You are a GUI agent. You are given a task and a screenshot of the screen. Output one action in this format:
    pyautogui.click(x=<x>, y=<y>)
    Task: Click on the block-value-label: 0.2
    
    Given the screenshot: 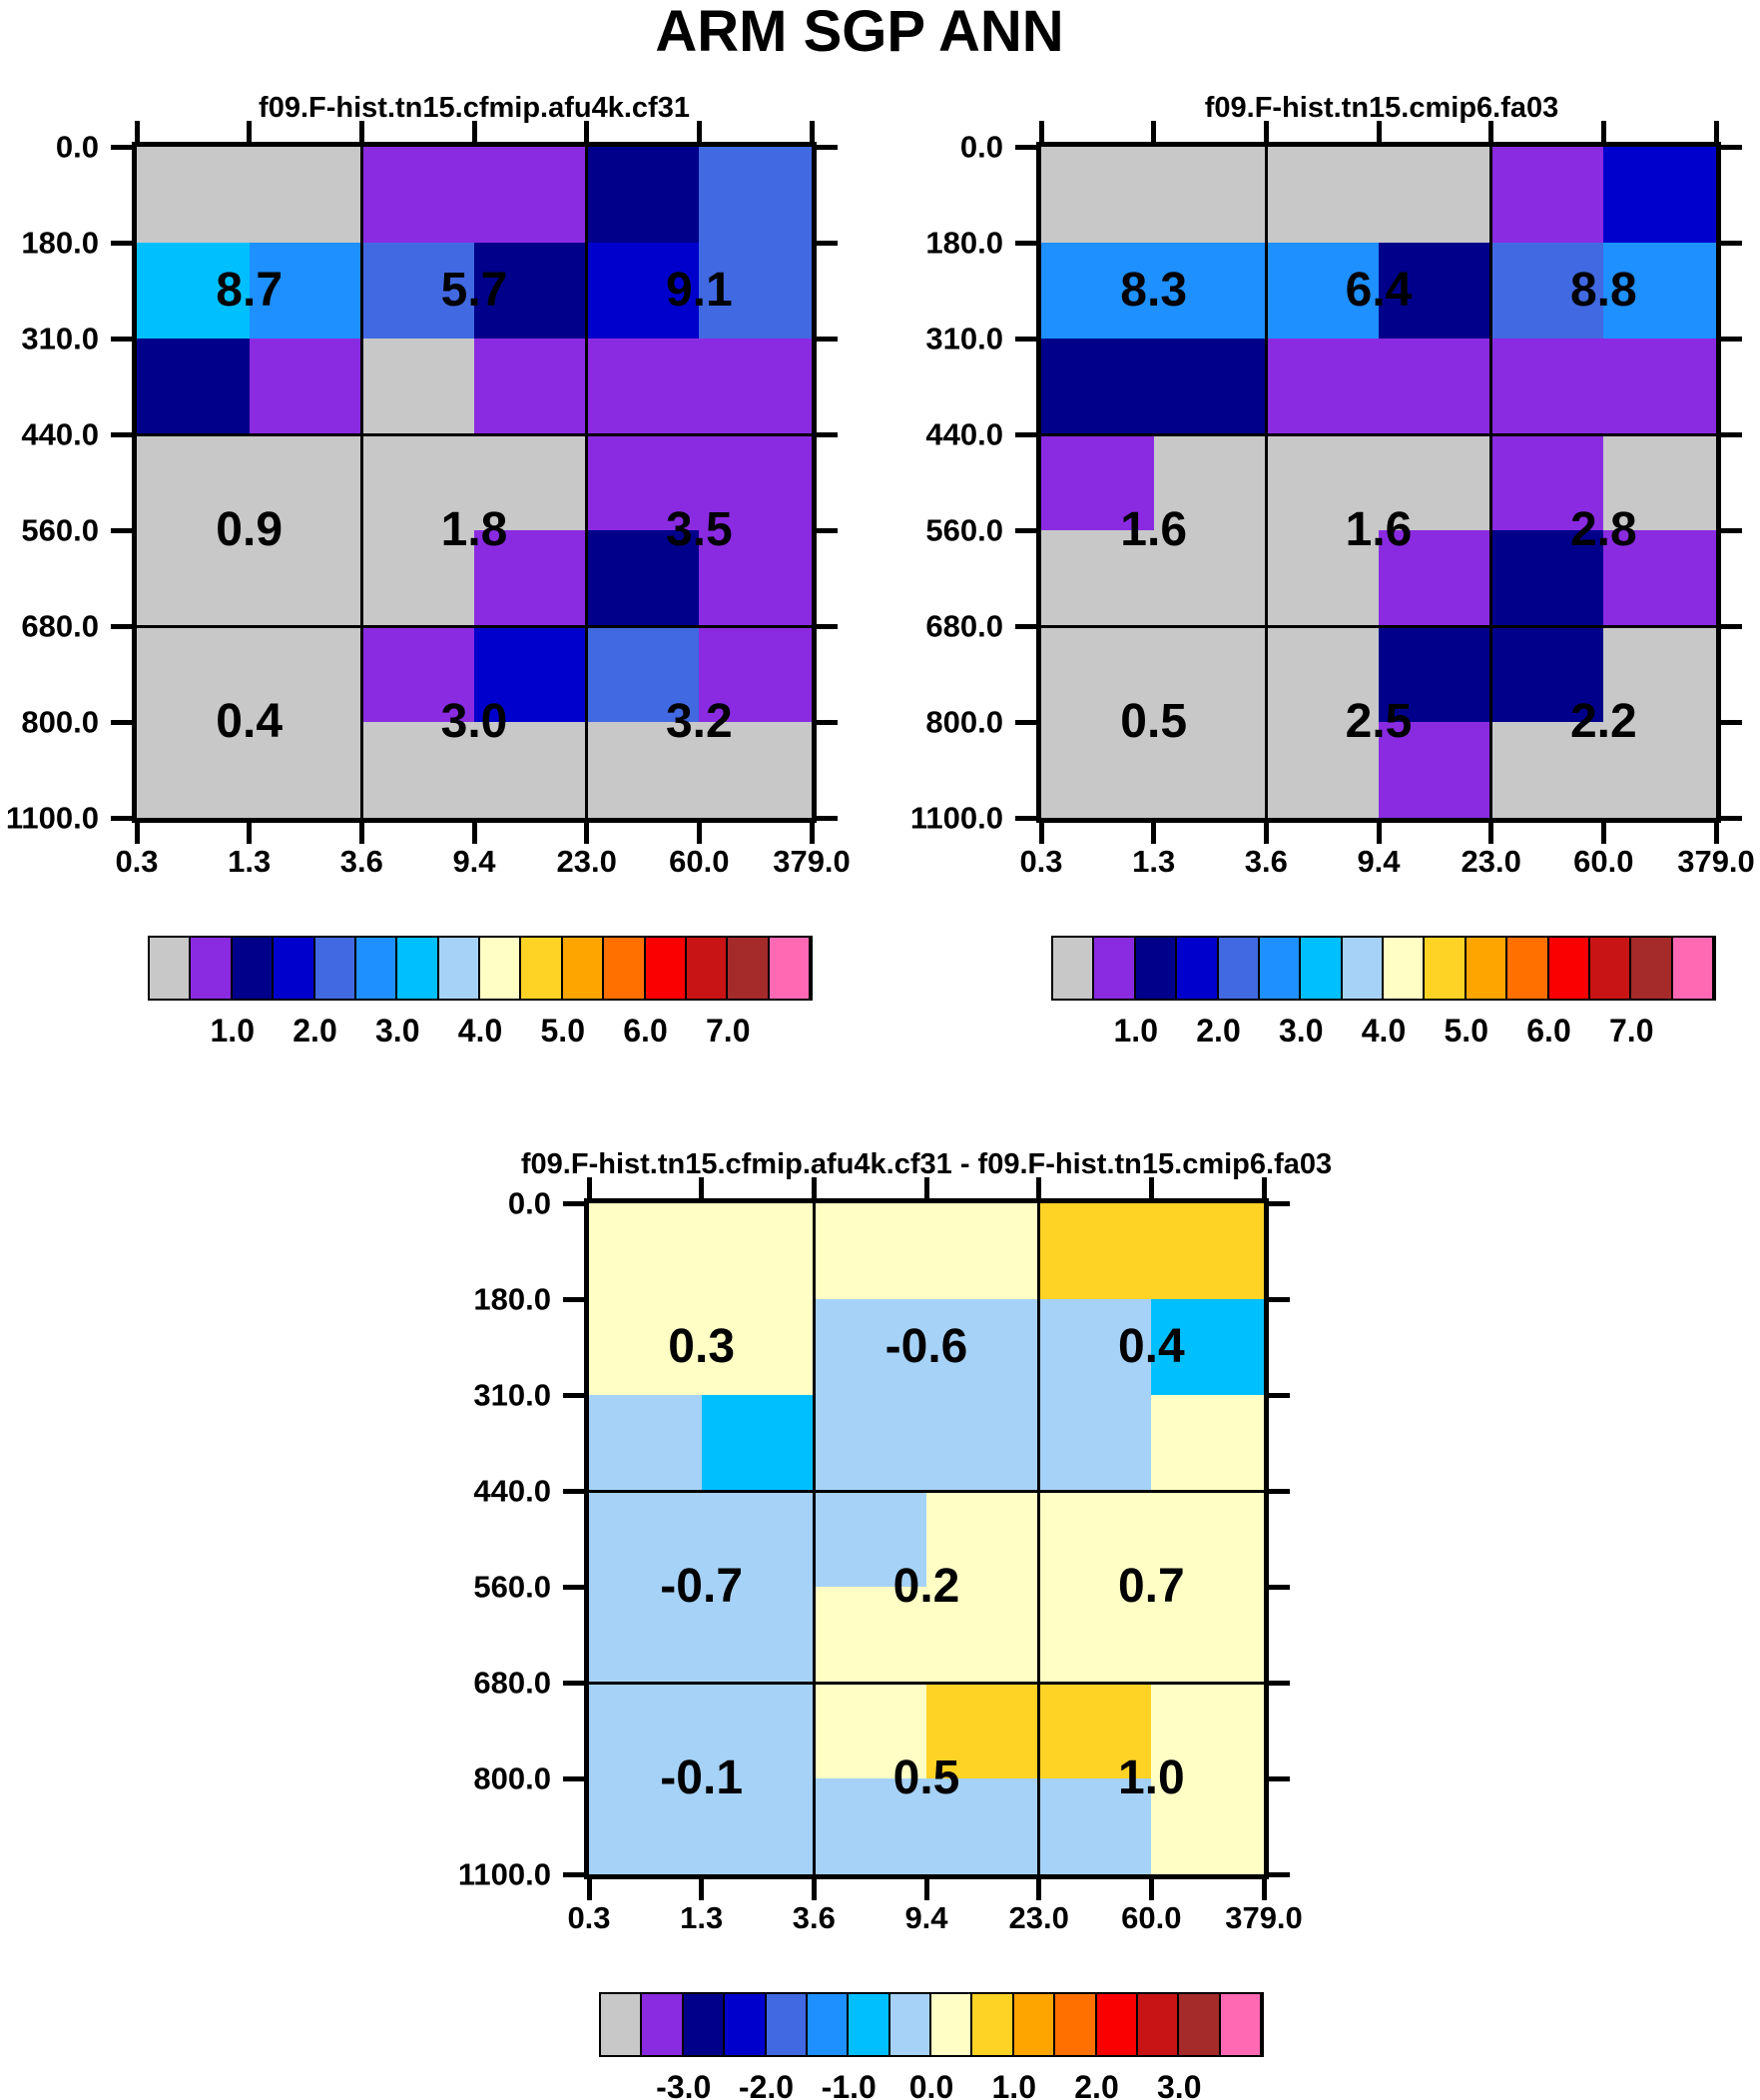 What is the action you would take?
    pyautogui.click(x=926, y=1586)
    